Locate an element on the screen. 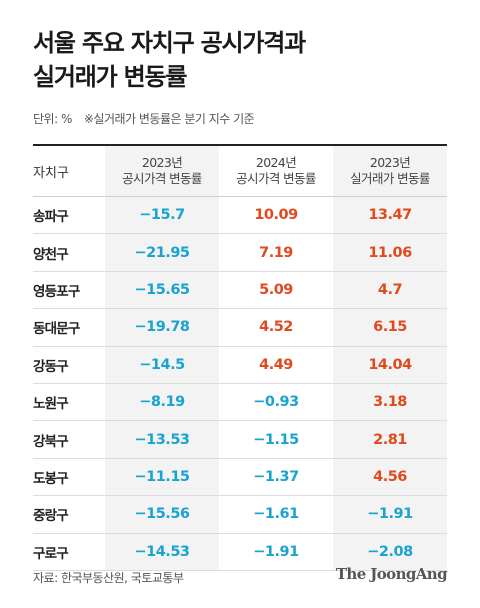 Image resolution: width=480 pixels, height=608 pixels. value-2023-transaction-price: 14.04 is located at coordinates (390, 364).